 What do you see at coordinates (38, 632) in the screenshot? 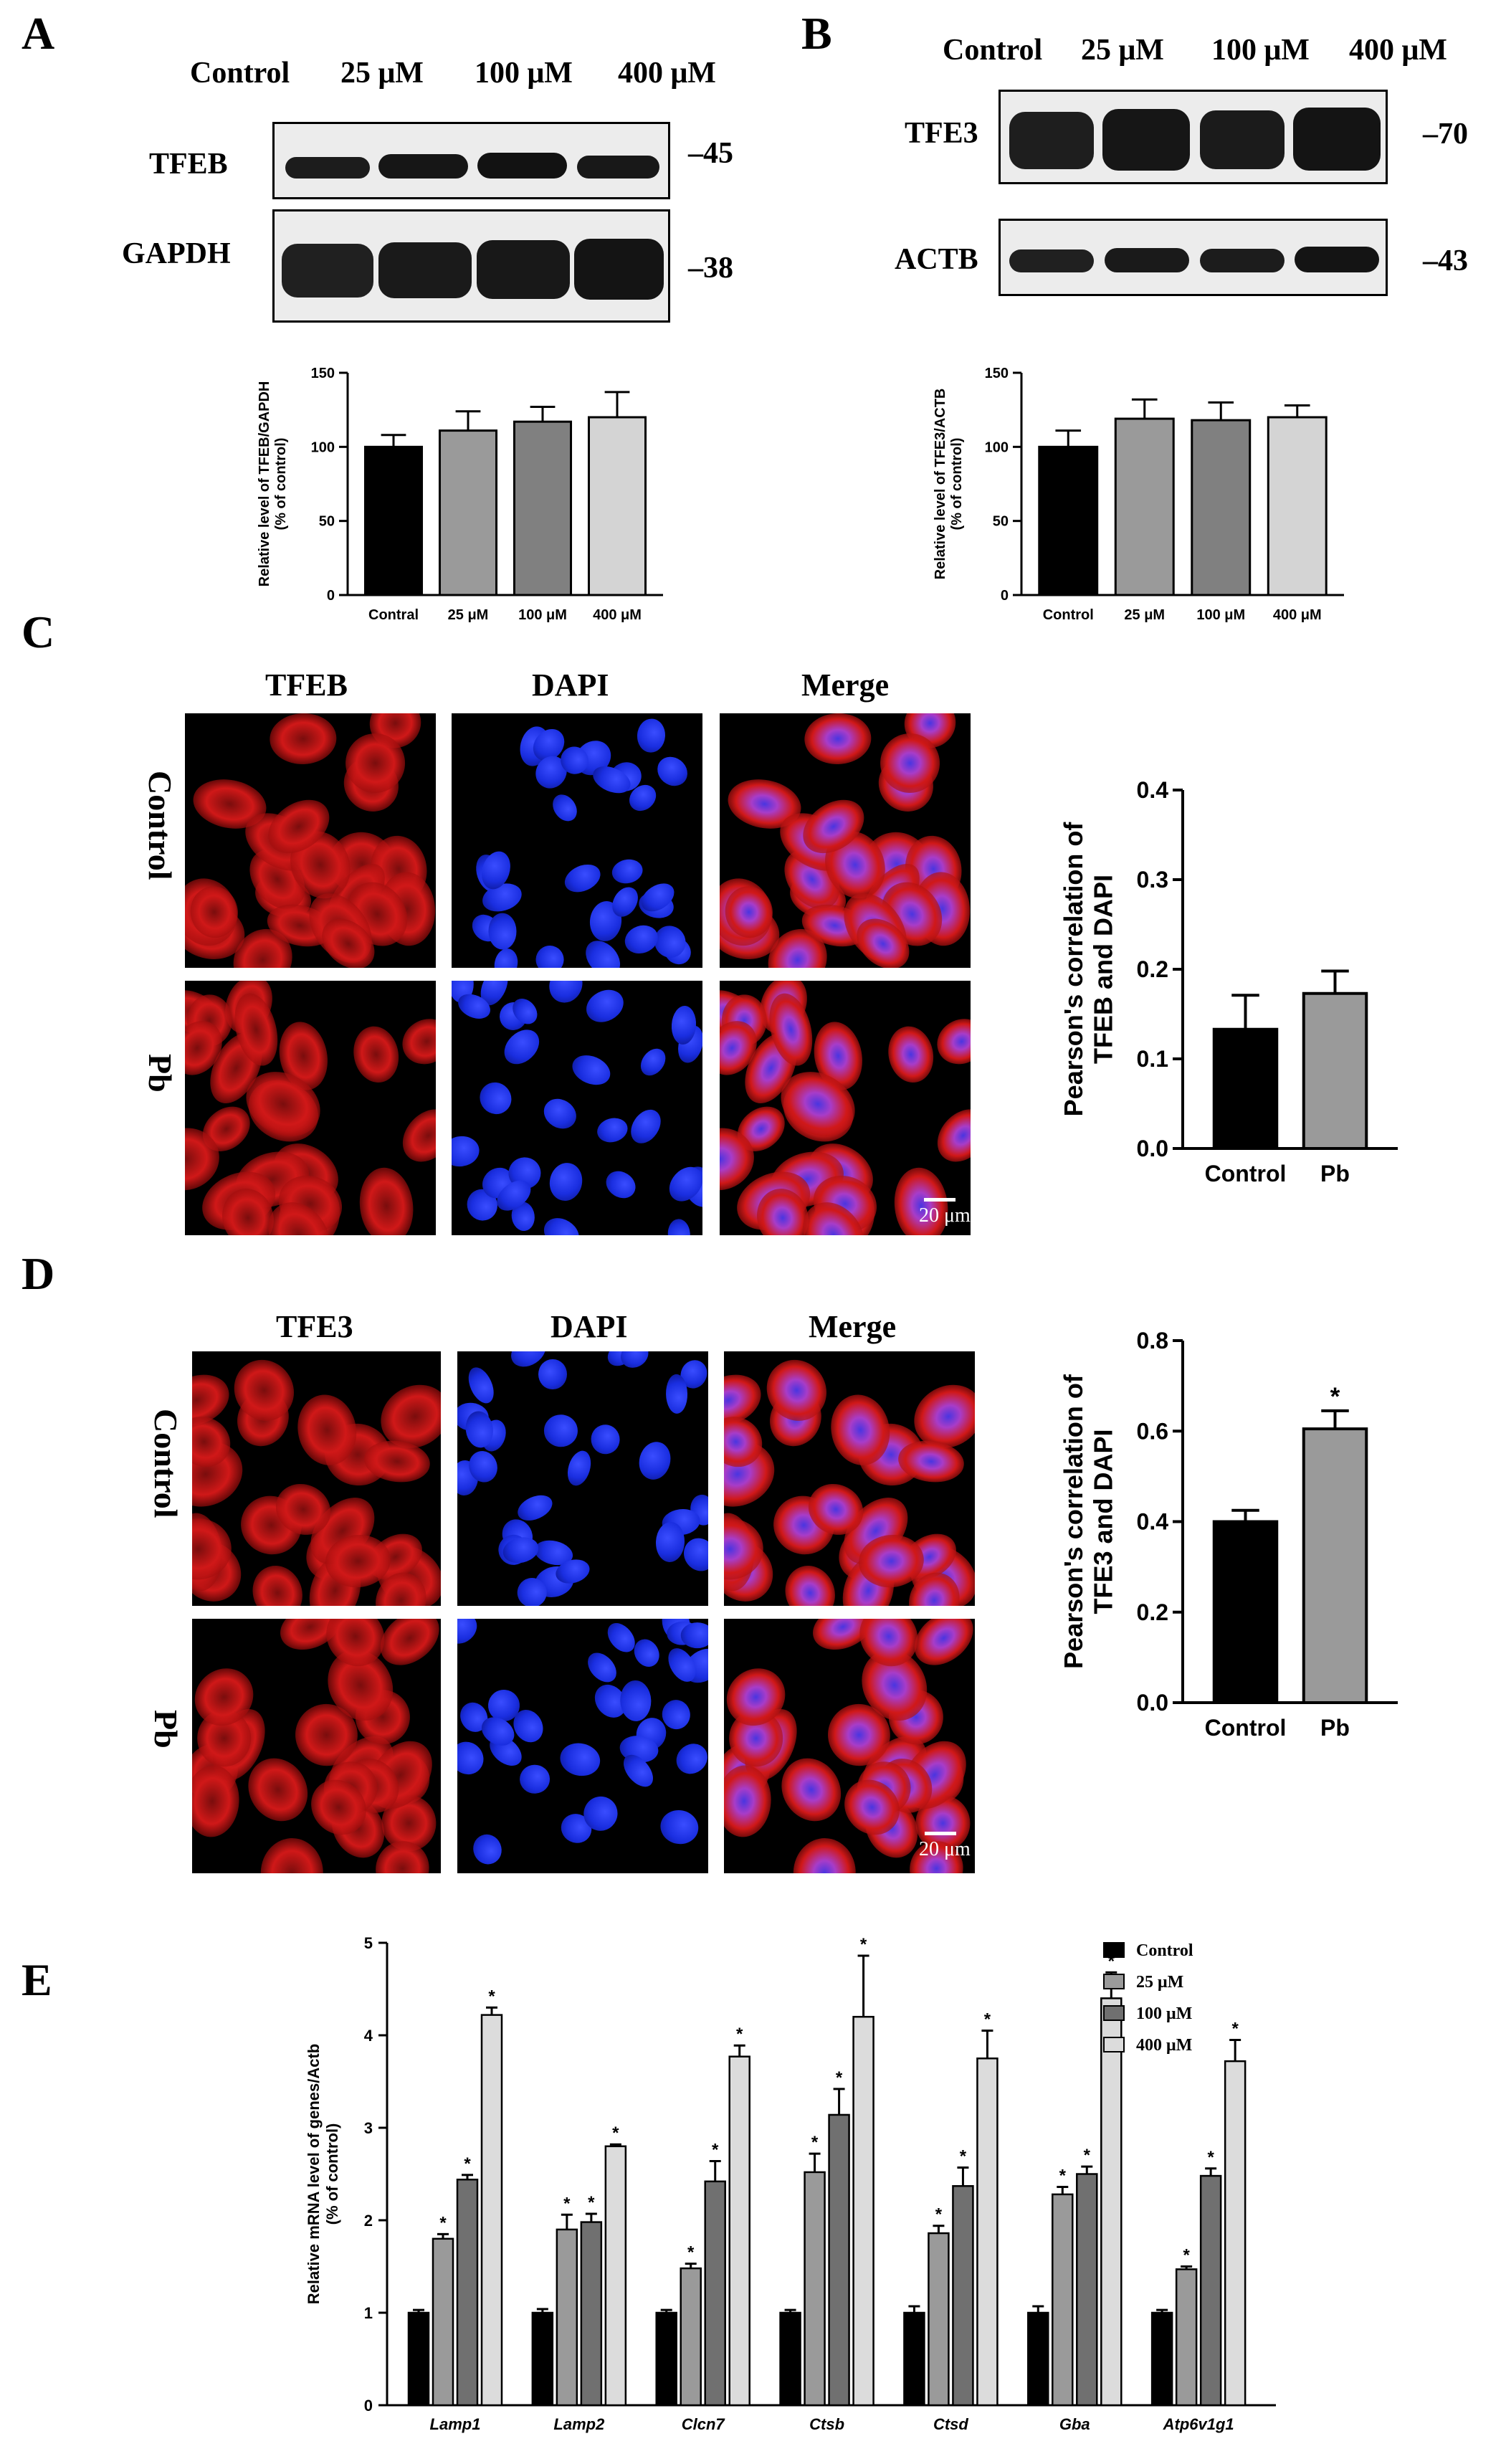
I see `panel-letter-c: C` at bounding box center [38, 632].